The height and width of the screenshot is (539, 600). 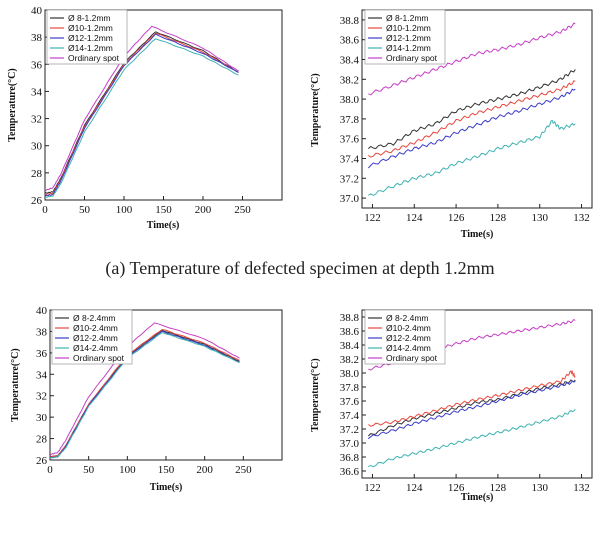 What do you see at coordinates (89, 470) in the screenshot?
I see `x-tick-label: 50` at bounding box center [89, 470].